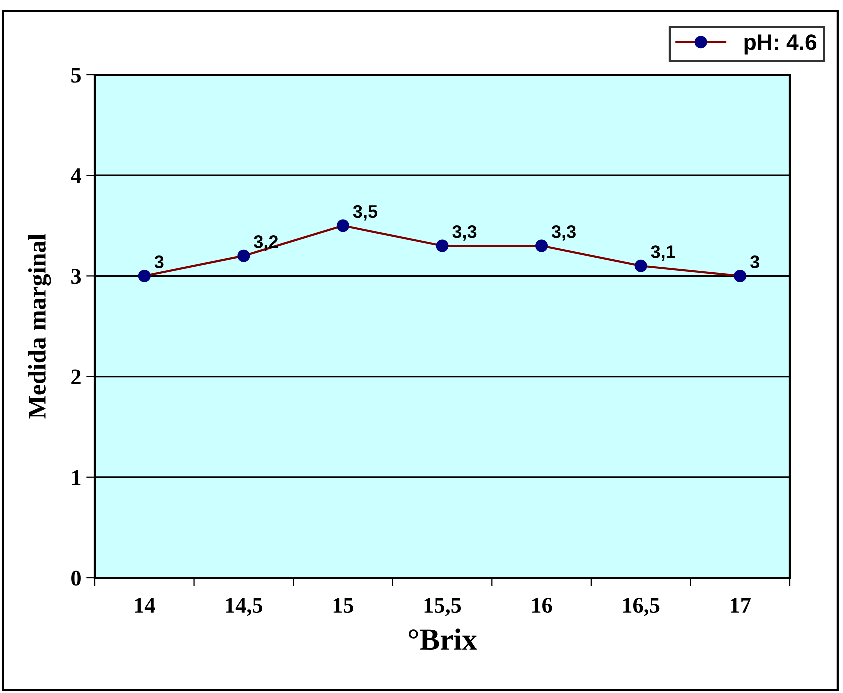  What do you see at coordinates (244, 607) in the screenshot?
I see `x-tick-label: 14,5` at bounding box center [244, 607].